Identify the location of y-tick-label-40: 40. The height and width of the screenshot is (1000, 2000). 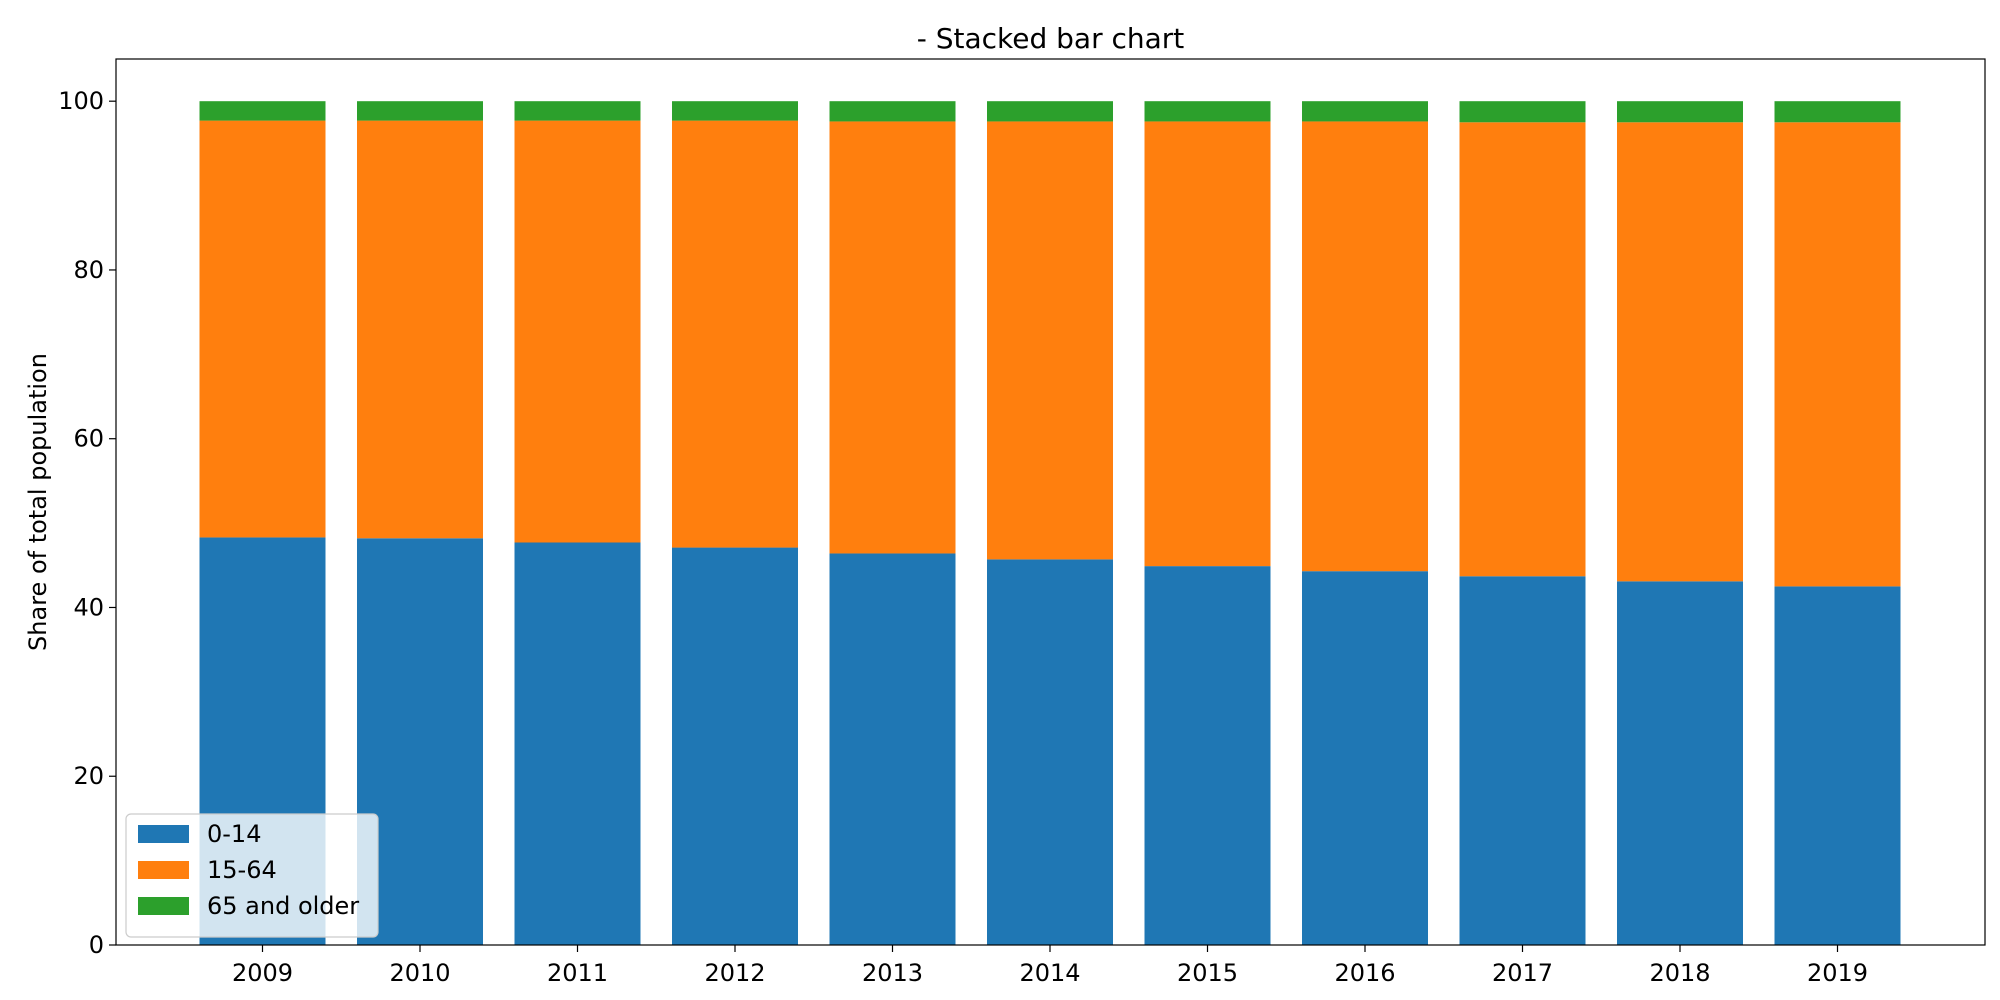
(88, 607).